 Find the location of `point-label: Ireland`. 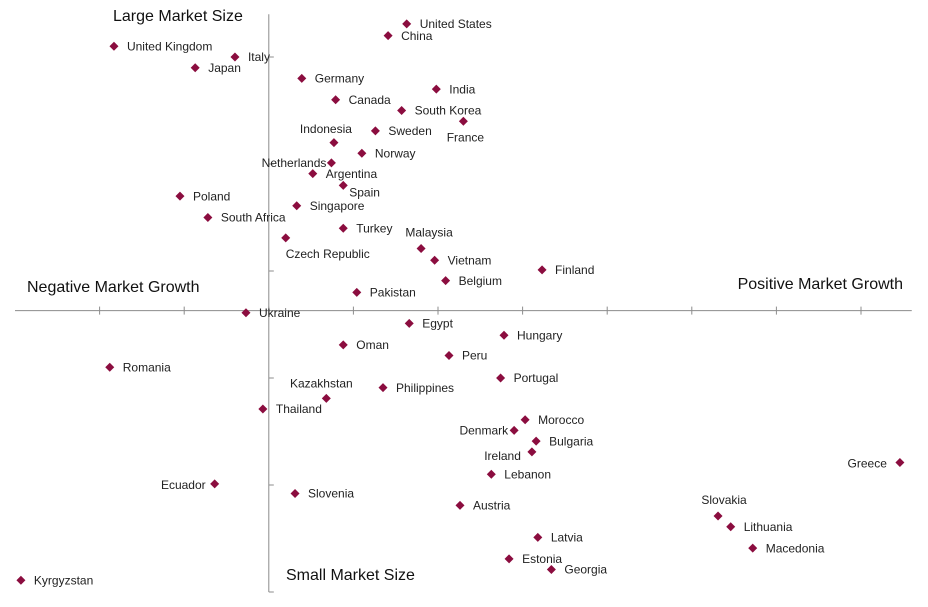

point-label: Ireland is located at coordinates (502, 456).